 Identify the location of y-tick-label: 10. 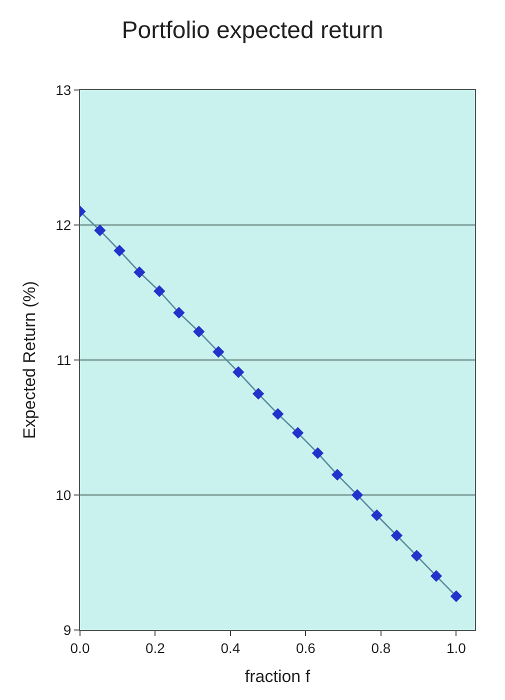
(64, 494).